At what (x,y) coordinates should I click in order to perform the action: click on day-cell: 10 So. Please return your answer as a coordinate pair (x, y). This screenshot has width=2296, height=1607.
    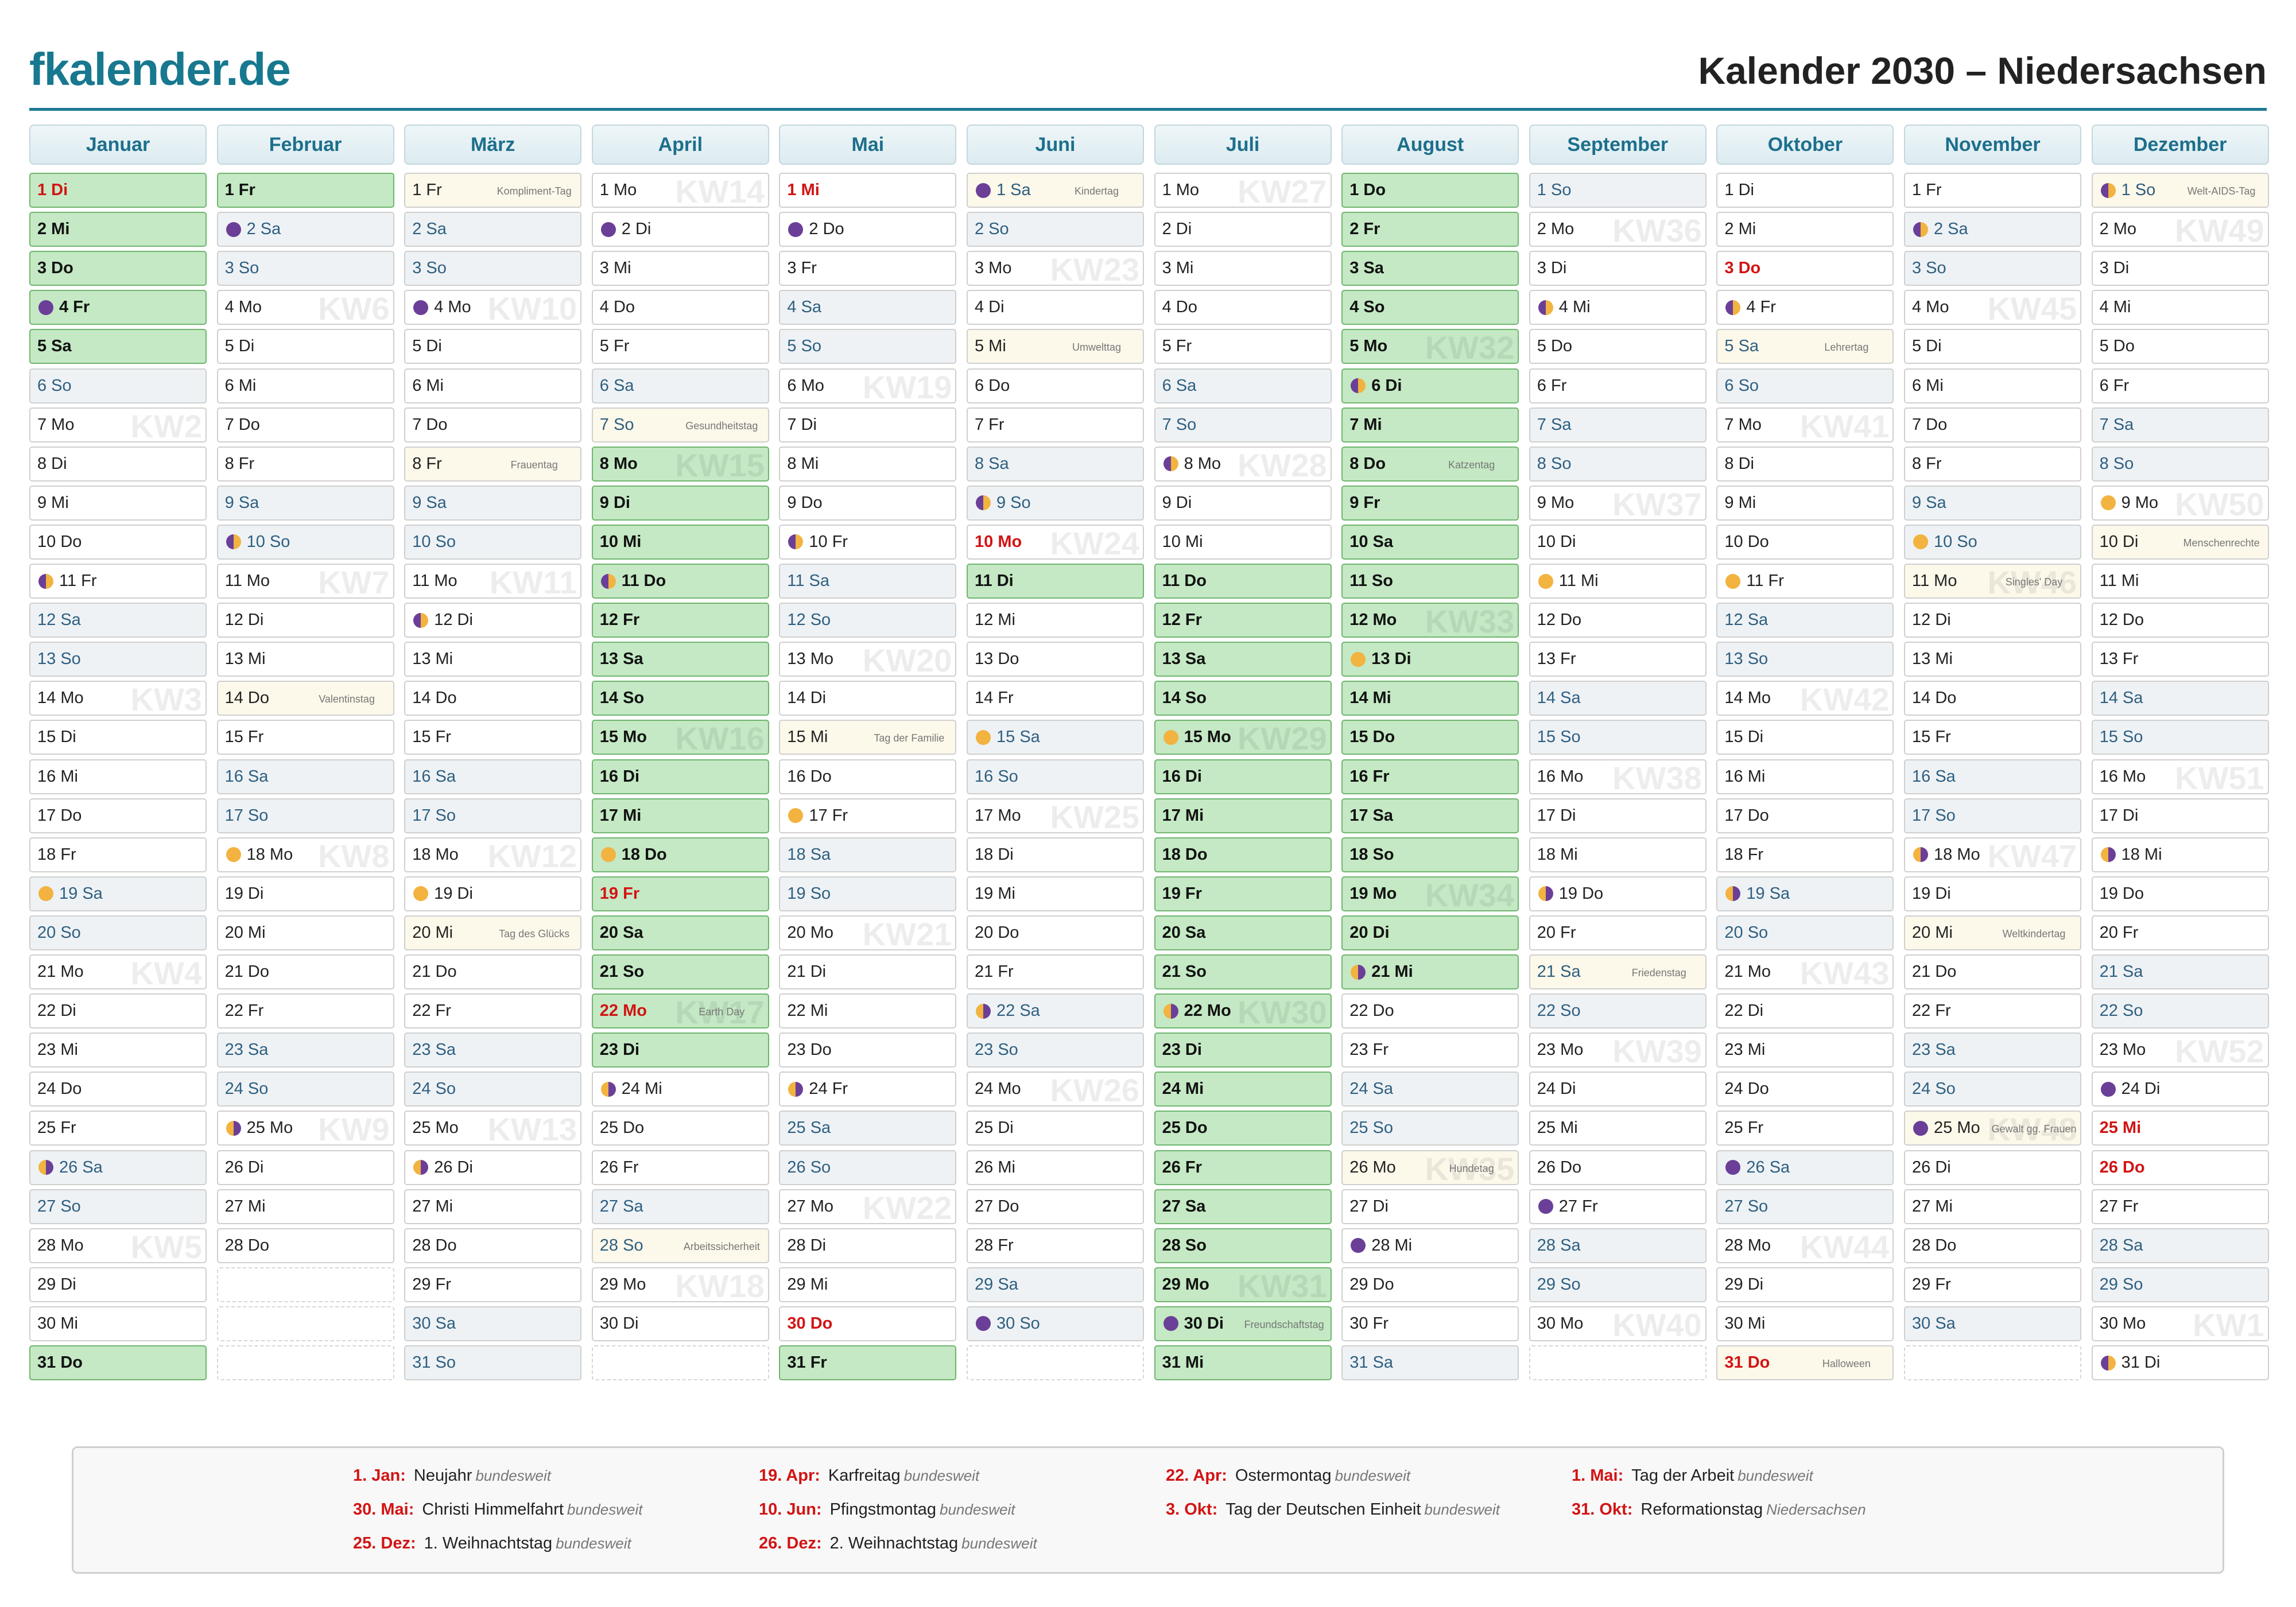
    Looking at the image, I should click on (1992, 542).